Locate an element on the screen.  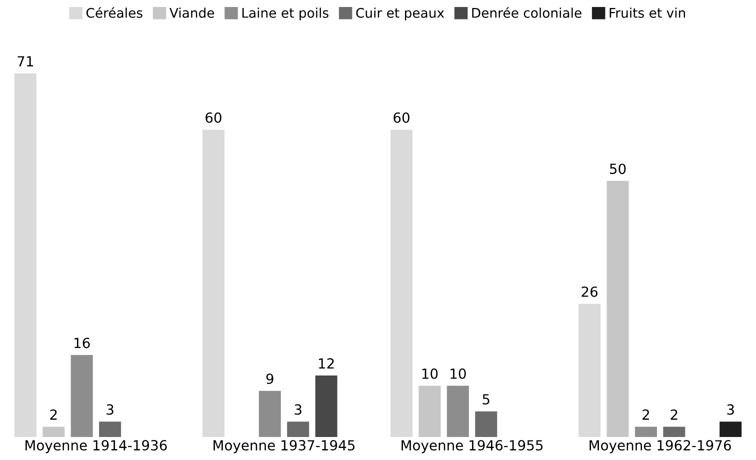
data-label: 9 is located at coordinates (270, 379).